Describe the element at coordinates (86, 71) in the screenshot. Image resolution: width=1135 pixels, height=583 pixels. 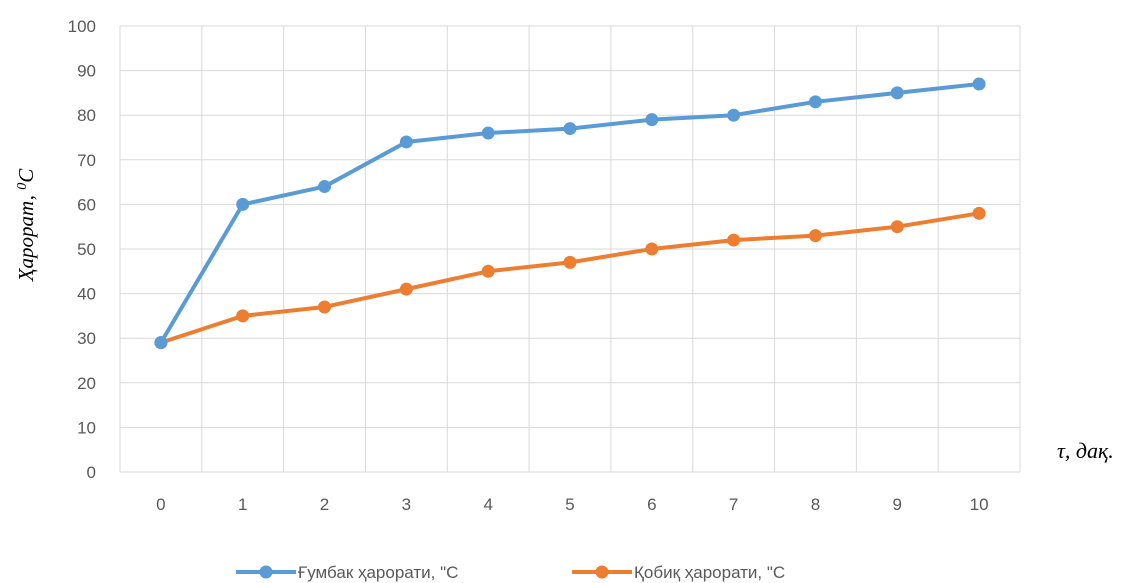
I see `y-tick-label: 90` at that location.